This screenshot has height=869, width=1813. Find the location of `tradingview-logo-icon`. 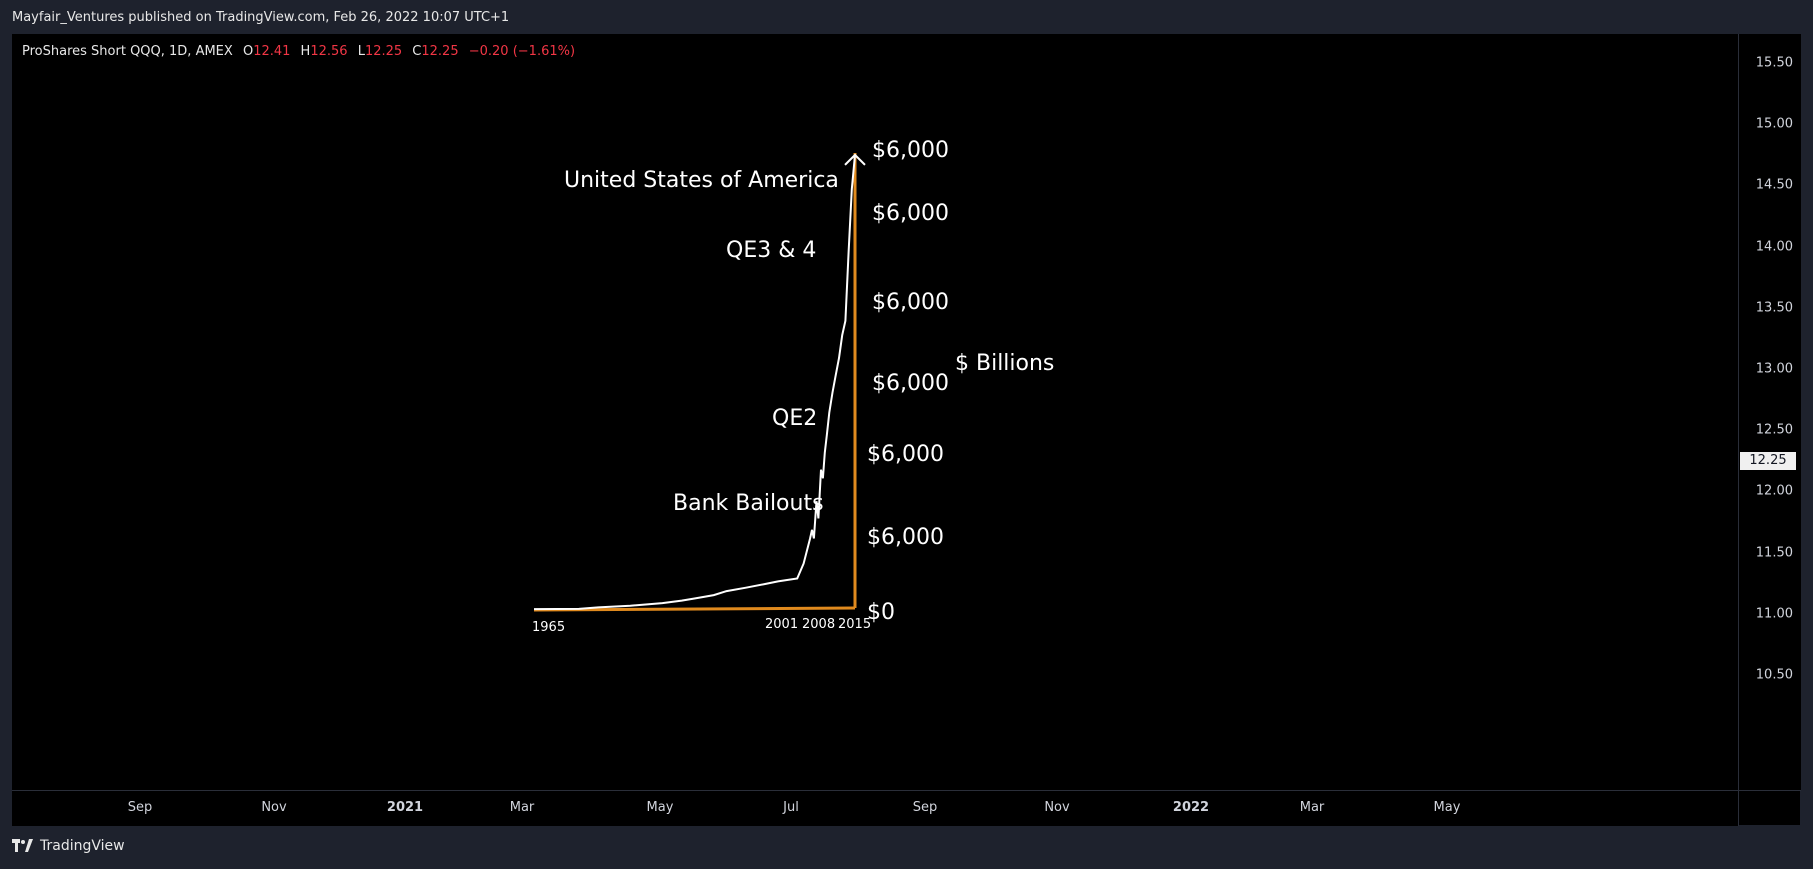

tradingview-logo-icon is located at coordinates (22, 845).